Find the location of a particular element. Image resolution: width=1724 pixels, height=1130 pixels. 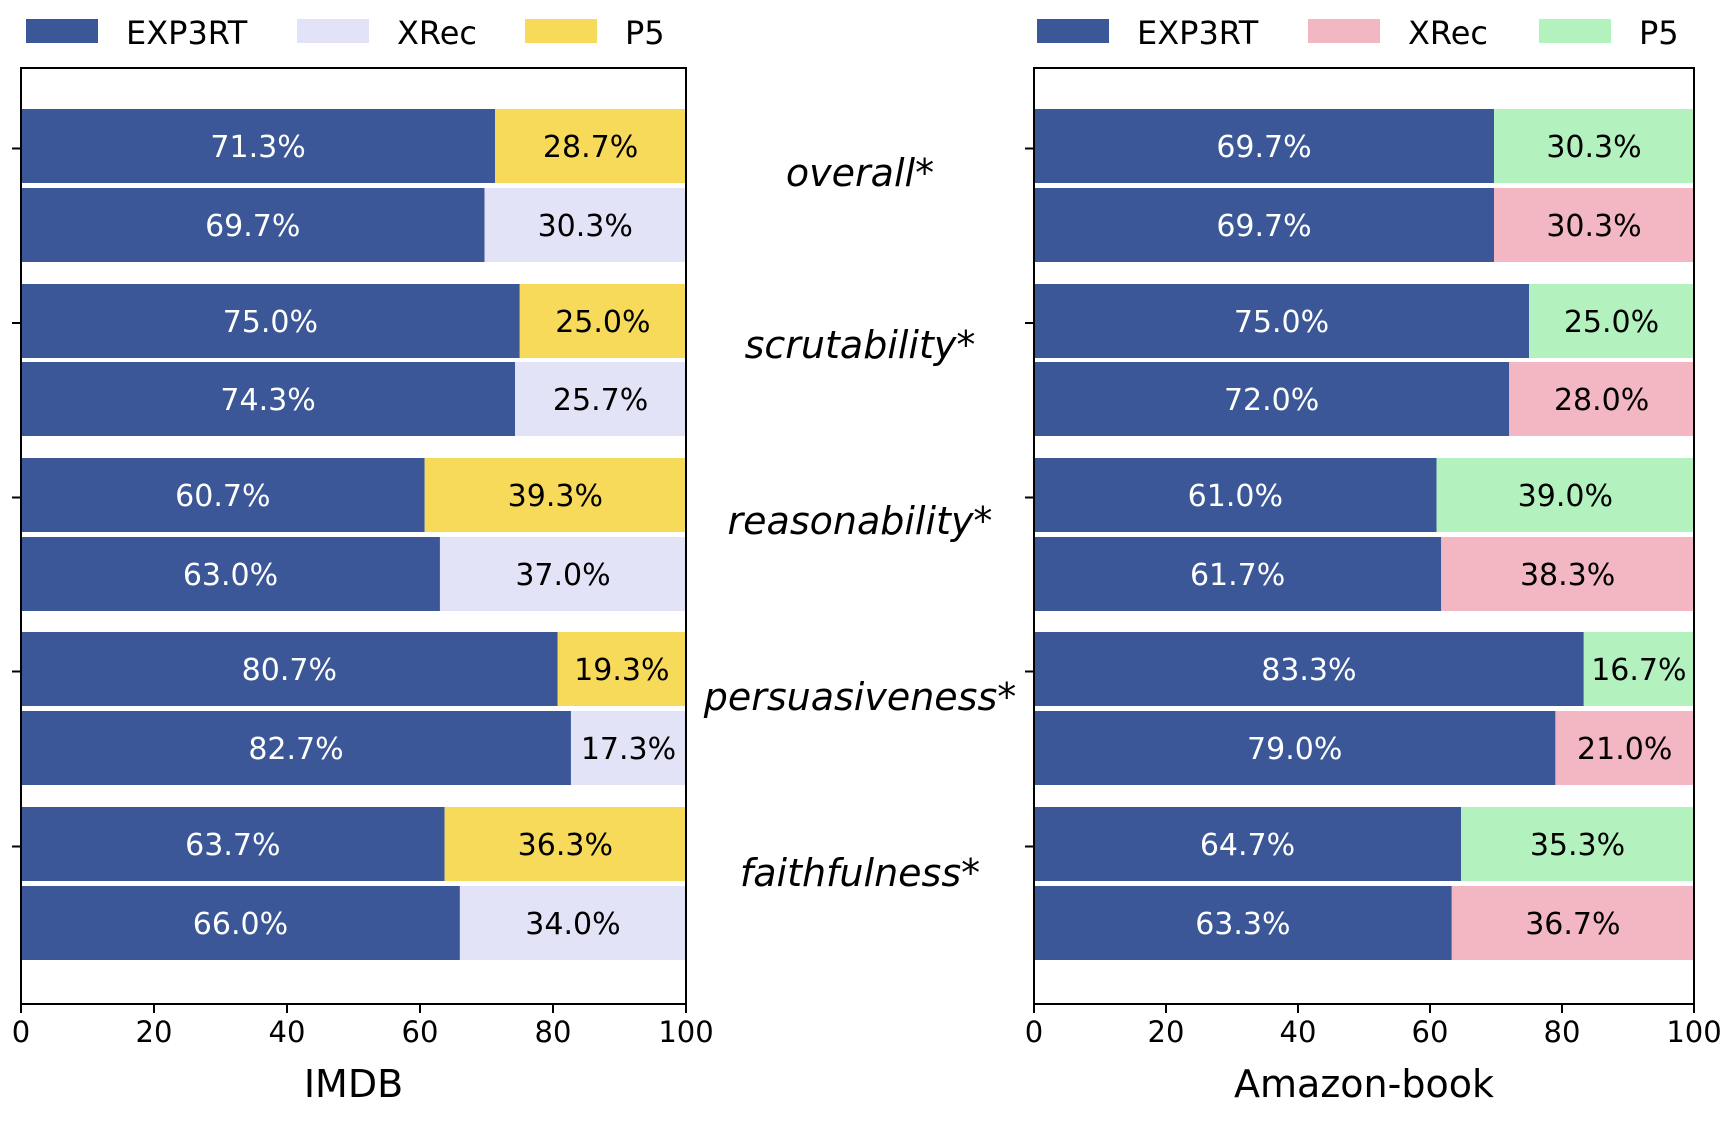

imdb-legend-swatch-exp3rt is located at coordinates (62, 31).